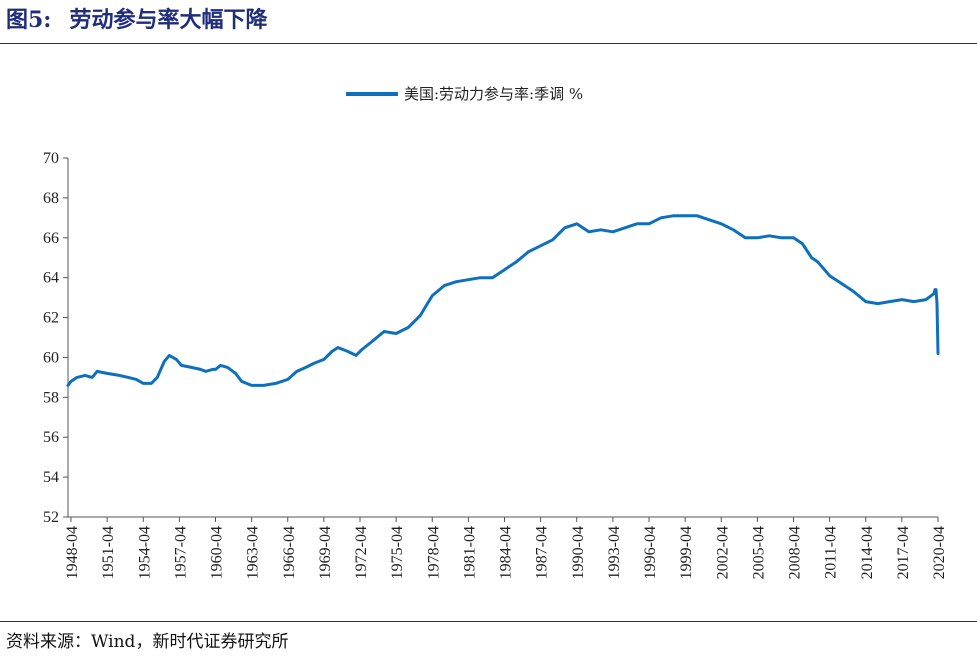 The height and width of the screenshot is (665, 977). I want to click on figure-title-text: 劳动参与率大幅下降, so click(168, 20).